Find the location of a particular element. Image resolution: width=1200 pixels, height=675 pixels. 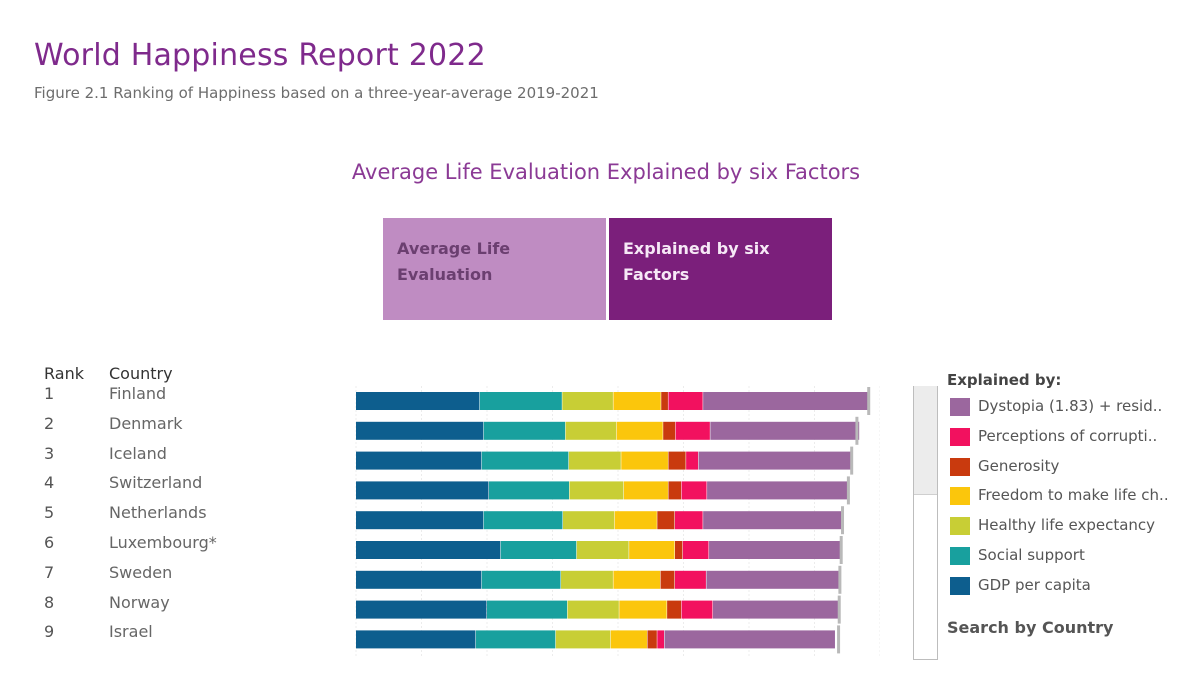

rank-label: 5 is located at coordinates (49, 513).